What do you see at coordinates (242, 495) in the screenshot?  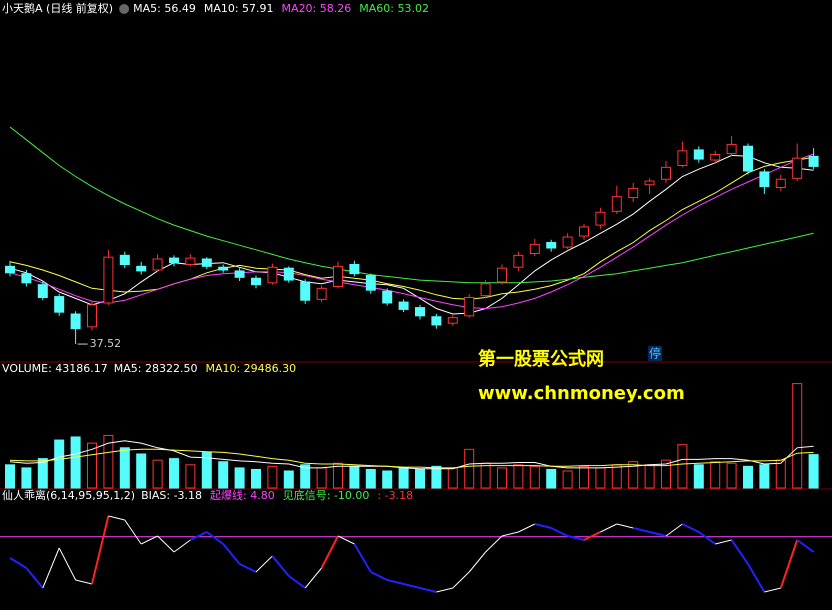 I see `legend-entry: 起爆线: 4.80` at bounding box center [242, 495].